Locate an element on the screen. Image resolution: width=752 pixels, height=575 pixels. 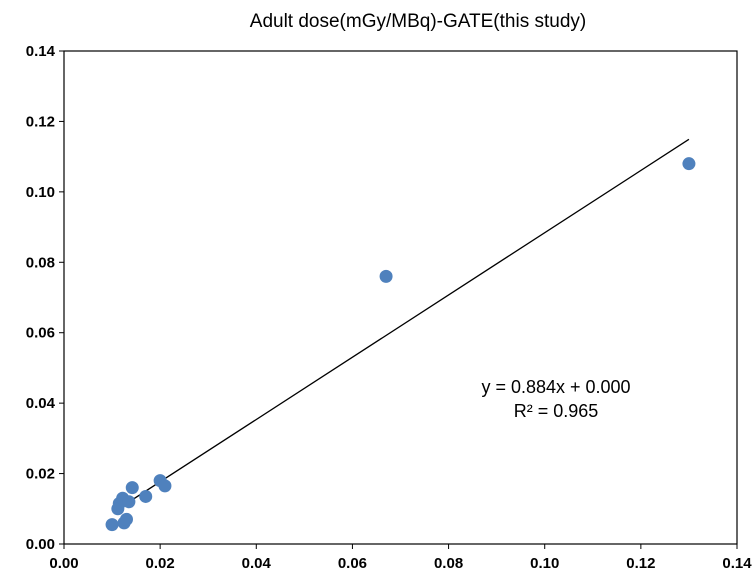
x-tick-label: 0.00 is located at coordinates (63, 563).